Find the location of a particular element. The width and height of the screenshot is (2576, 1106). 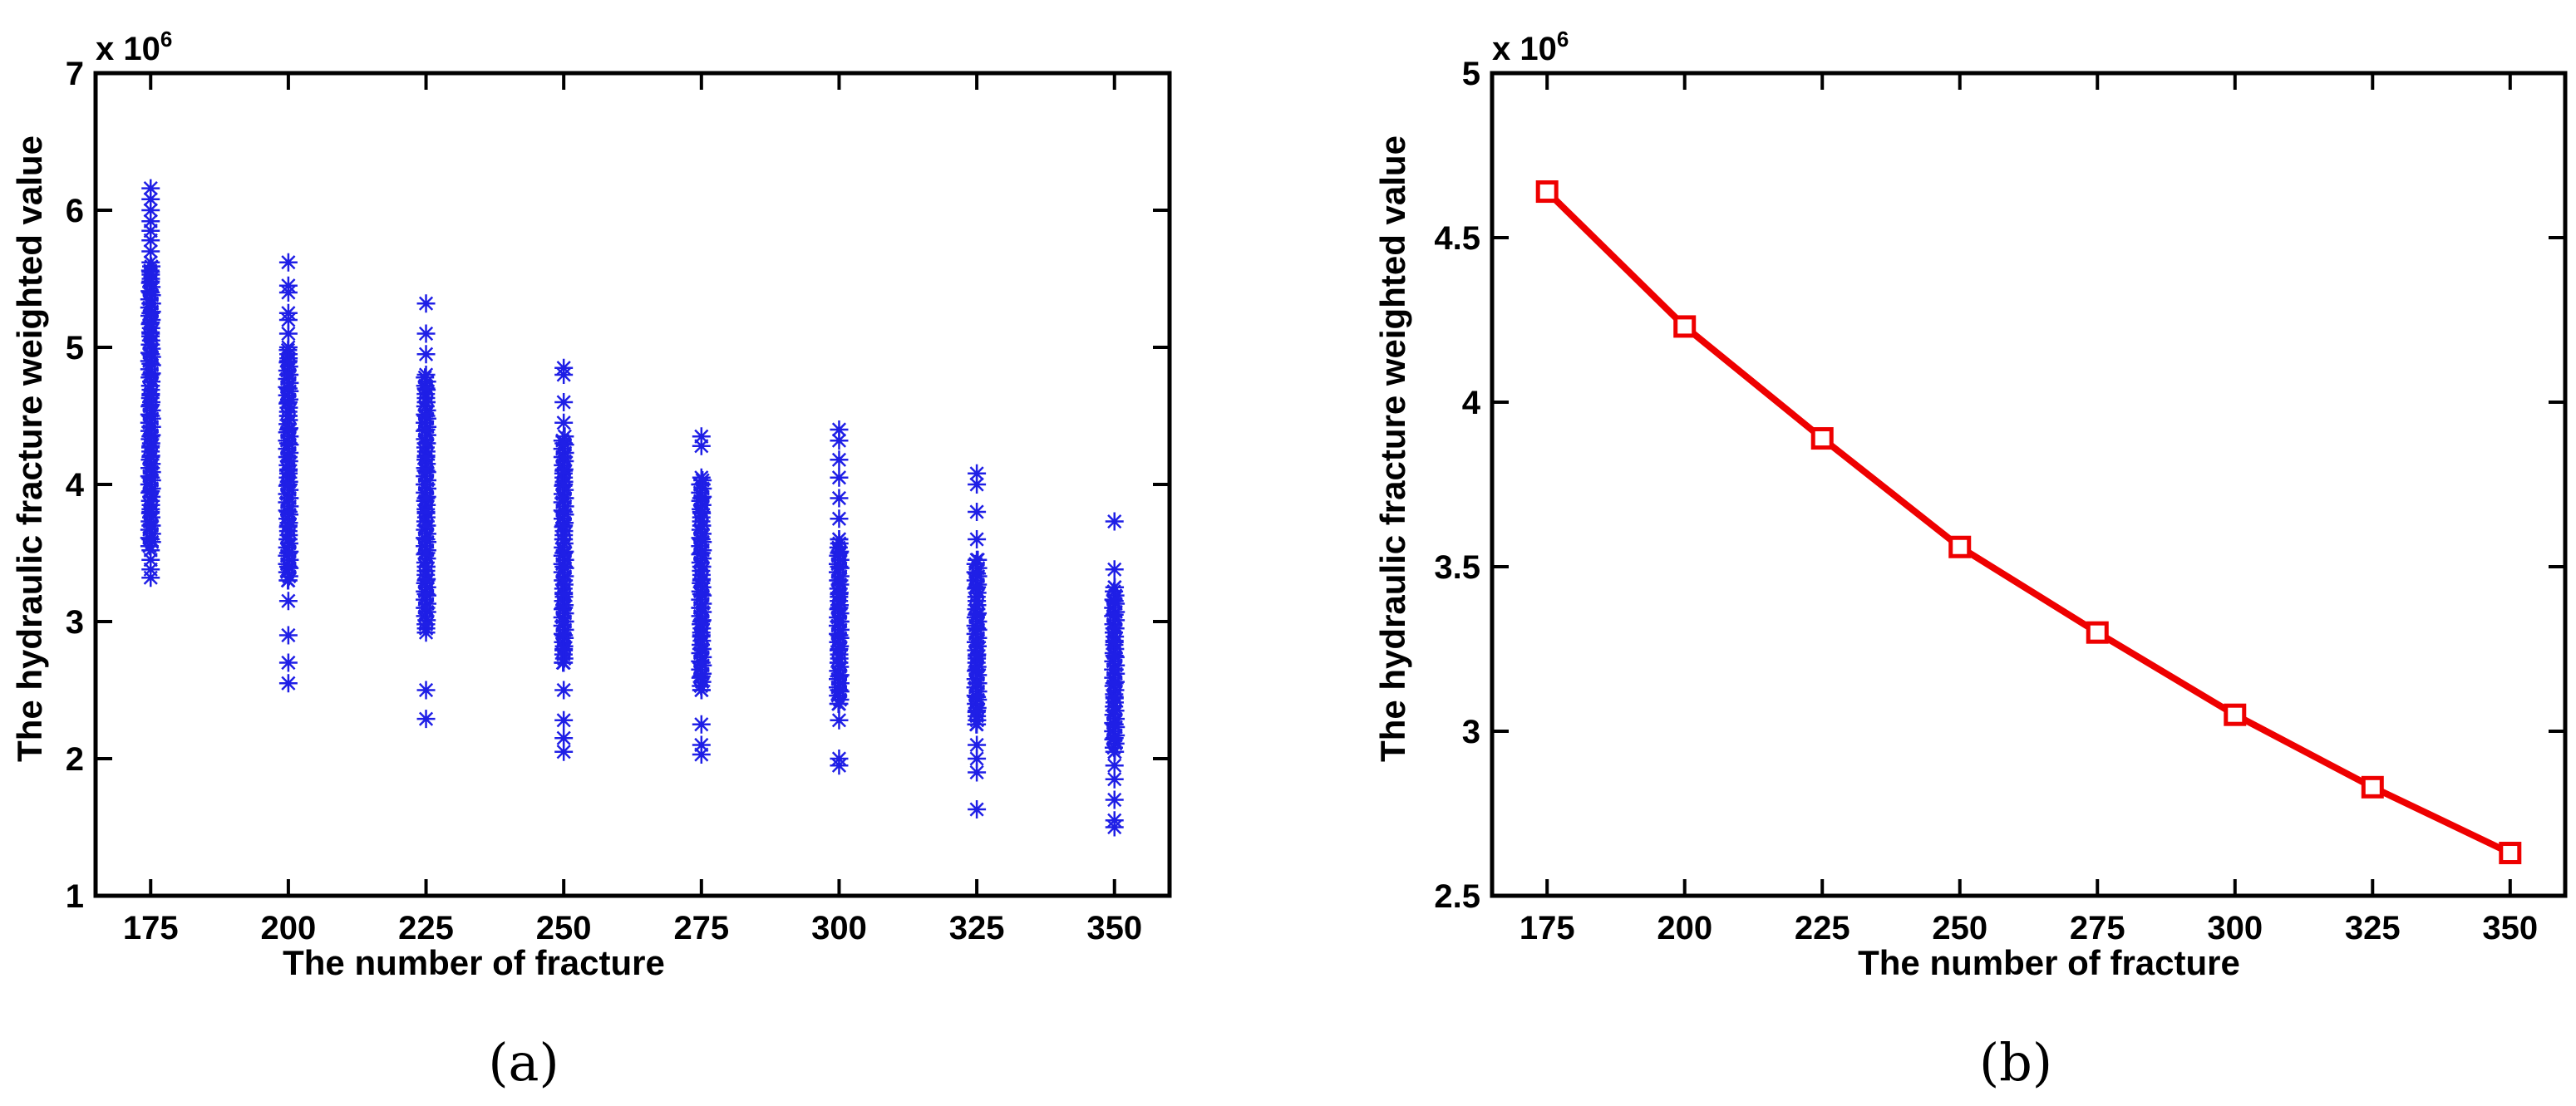

panel-b-exponent-power: 6 is located at coordinates (1563, 40).